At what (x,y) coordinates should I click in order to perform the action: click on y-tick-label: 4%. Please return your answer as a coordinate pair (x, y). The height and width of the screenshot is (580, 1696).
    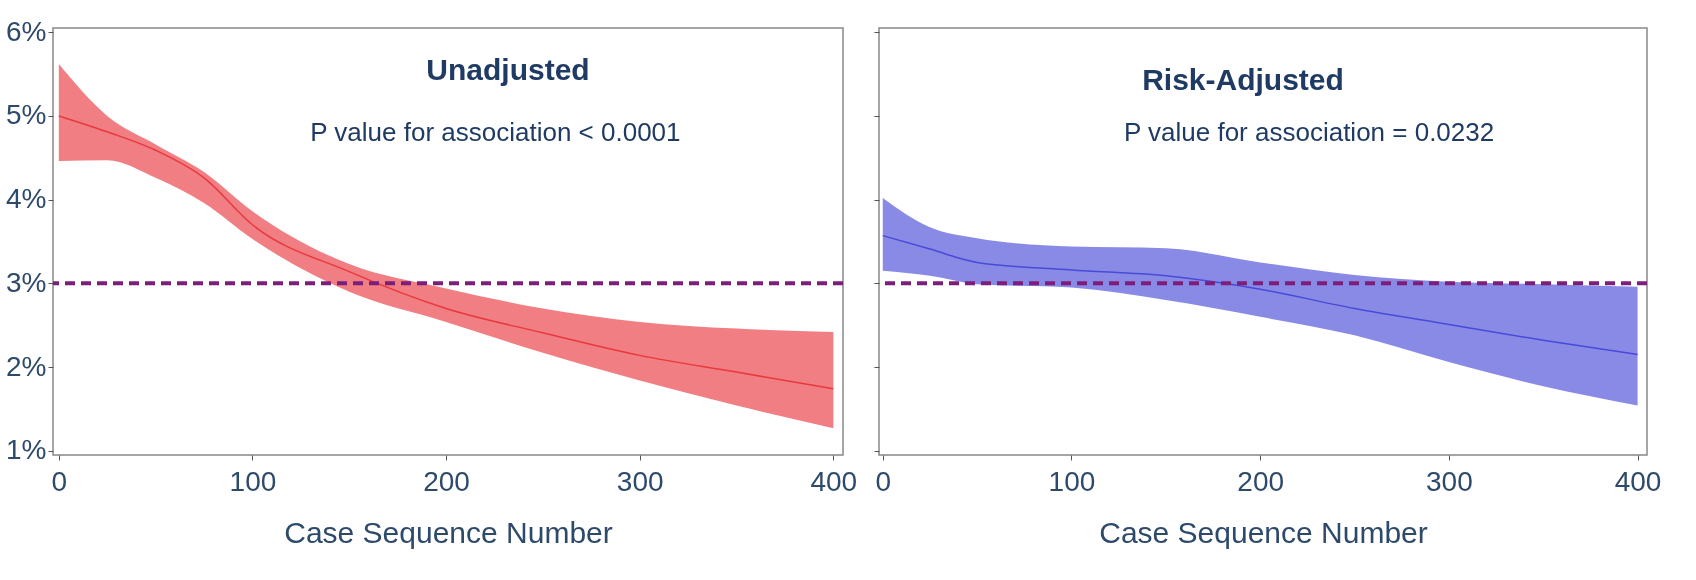
    Looking at the image, I should click on (26, 199).